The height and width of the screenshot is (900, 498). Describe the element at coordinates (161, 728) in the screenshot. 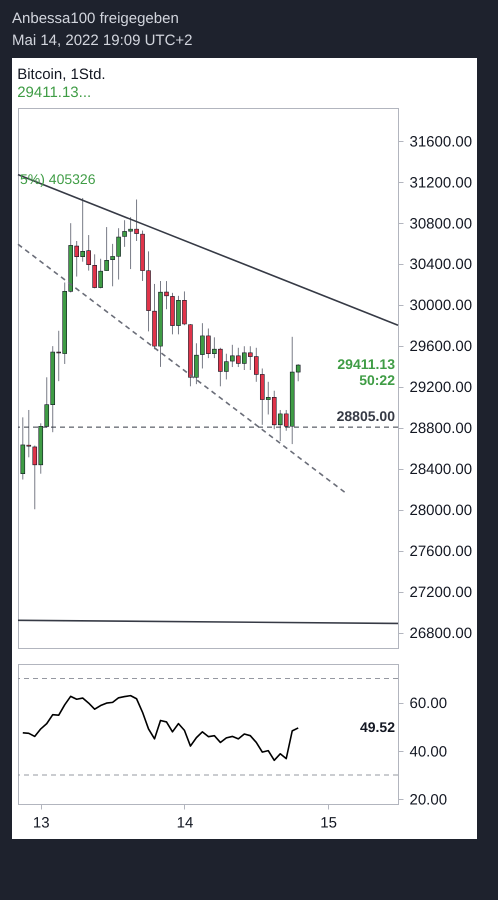

I see `line-series` at that location.